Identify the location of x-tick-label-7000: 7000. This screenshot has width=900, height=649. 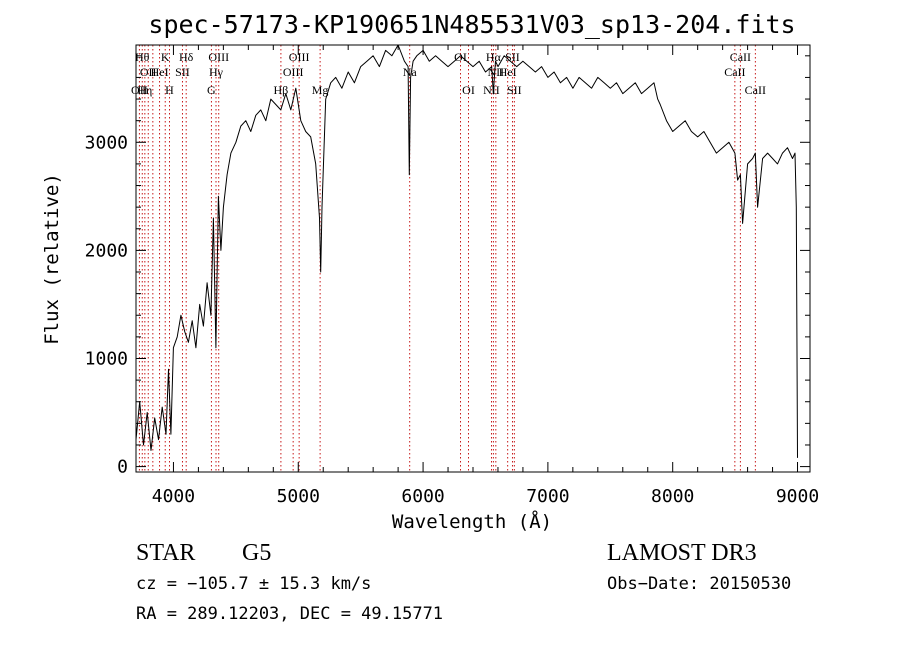
(547, 496).